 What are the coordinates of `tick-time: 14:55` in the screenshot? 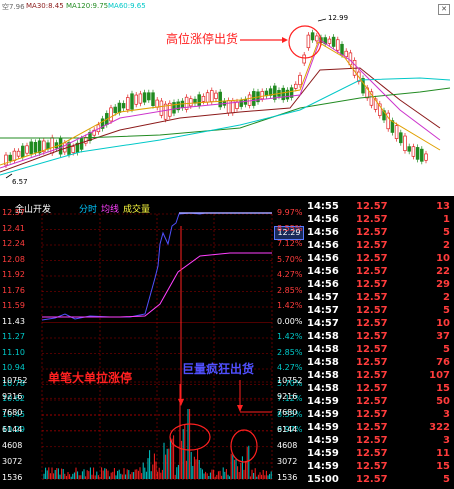 It's located at (323, 206).